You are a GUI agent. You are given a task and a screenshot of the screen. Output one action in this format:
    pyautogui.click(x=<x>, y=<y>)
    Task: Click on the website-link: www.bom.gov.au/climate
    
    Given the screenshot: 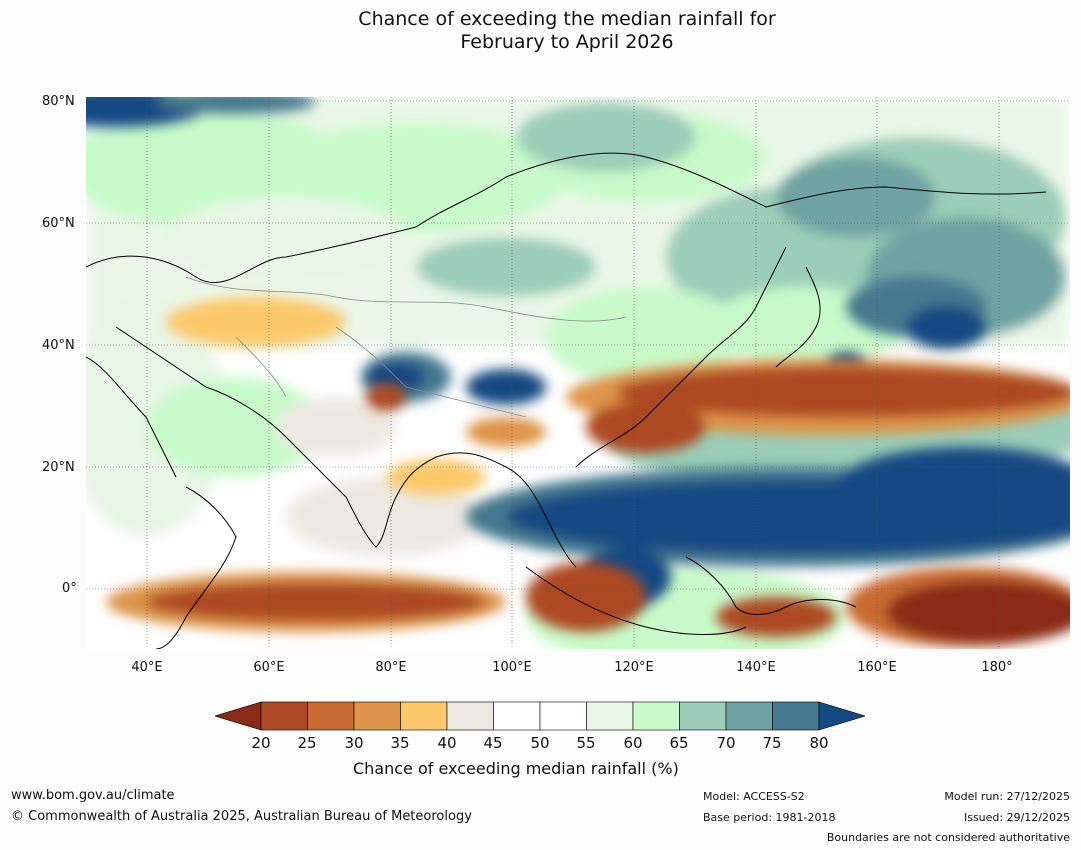 What is the action you would take?
    pyautogui.click(x=93, y=795)
    